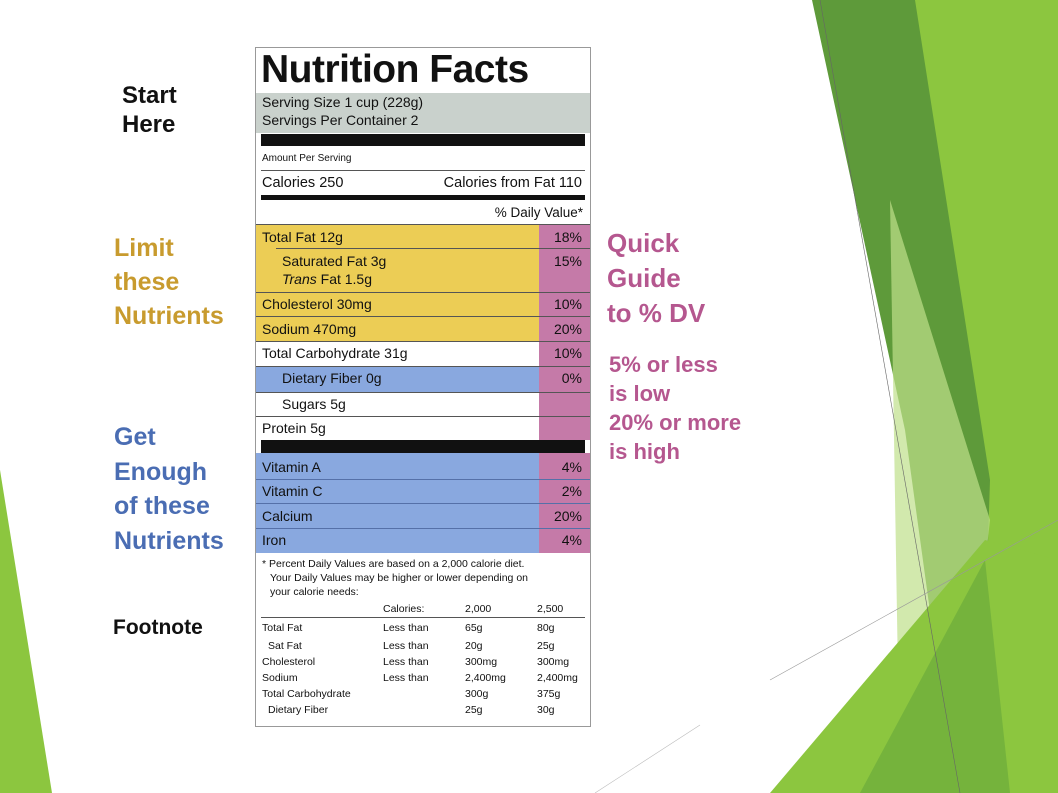  Describe the element at coordinates (144, 248) in the screenshot. I see `callout-line: Limit` at that location.